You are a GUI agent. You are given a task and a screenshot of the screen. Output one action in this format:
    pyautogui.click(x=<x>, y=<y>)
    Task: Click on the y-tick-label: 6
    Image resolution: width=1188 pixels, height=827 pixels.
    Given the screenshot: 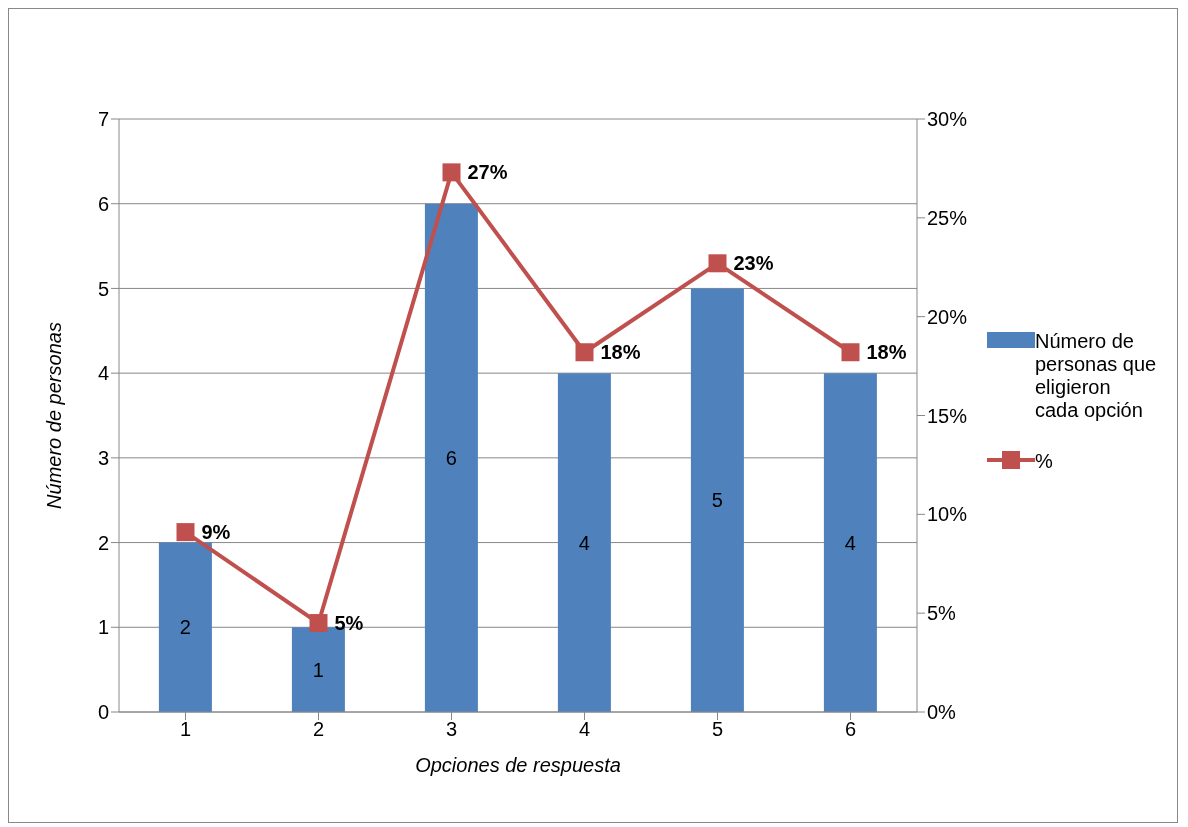 What is the action you would take?
    pyautogui.click(x=103, y=203)
    